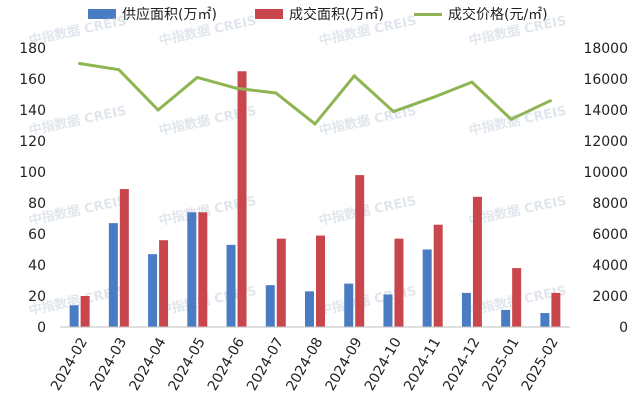  I want to click on y-tick-left: 80, so click(37, 204).